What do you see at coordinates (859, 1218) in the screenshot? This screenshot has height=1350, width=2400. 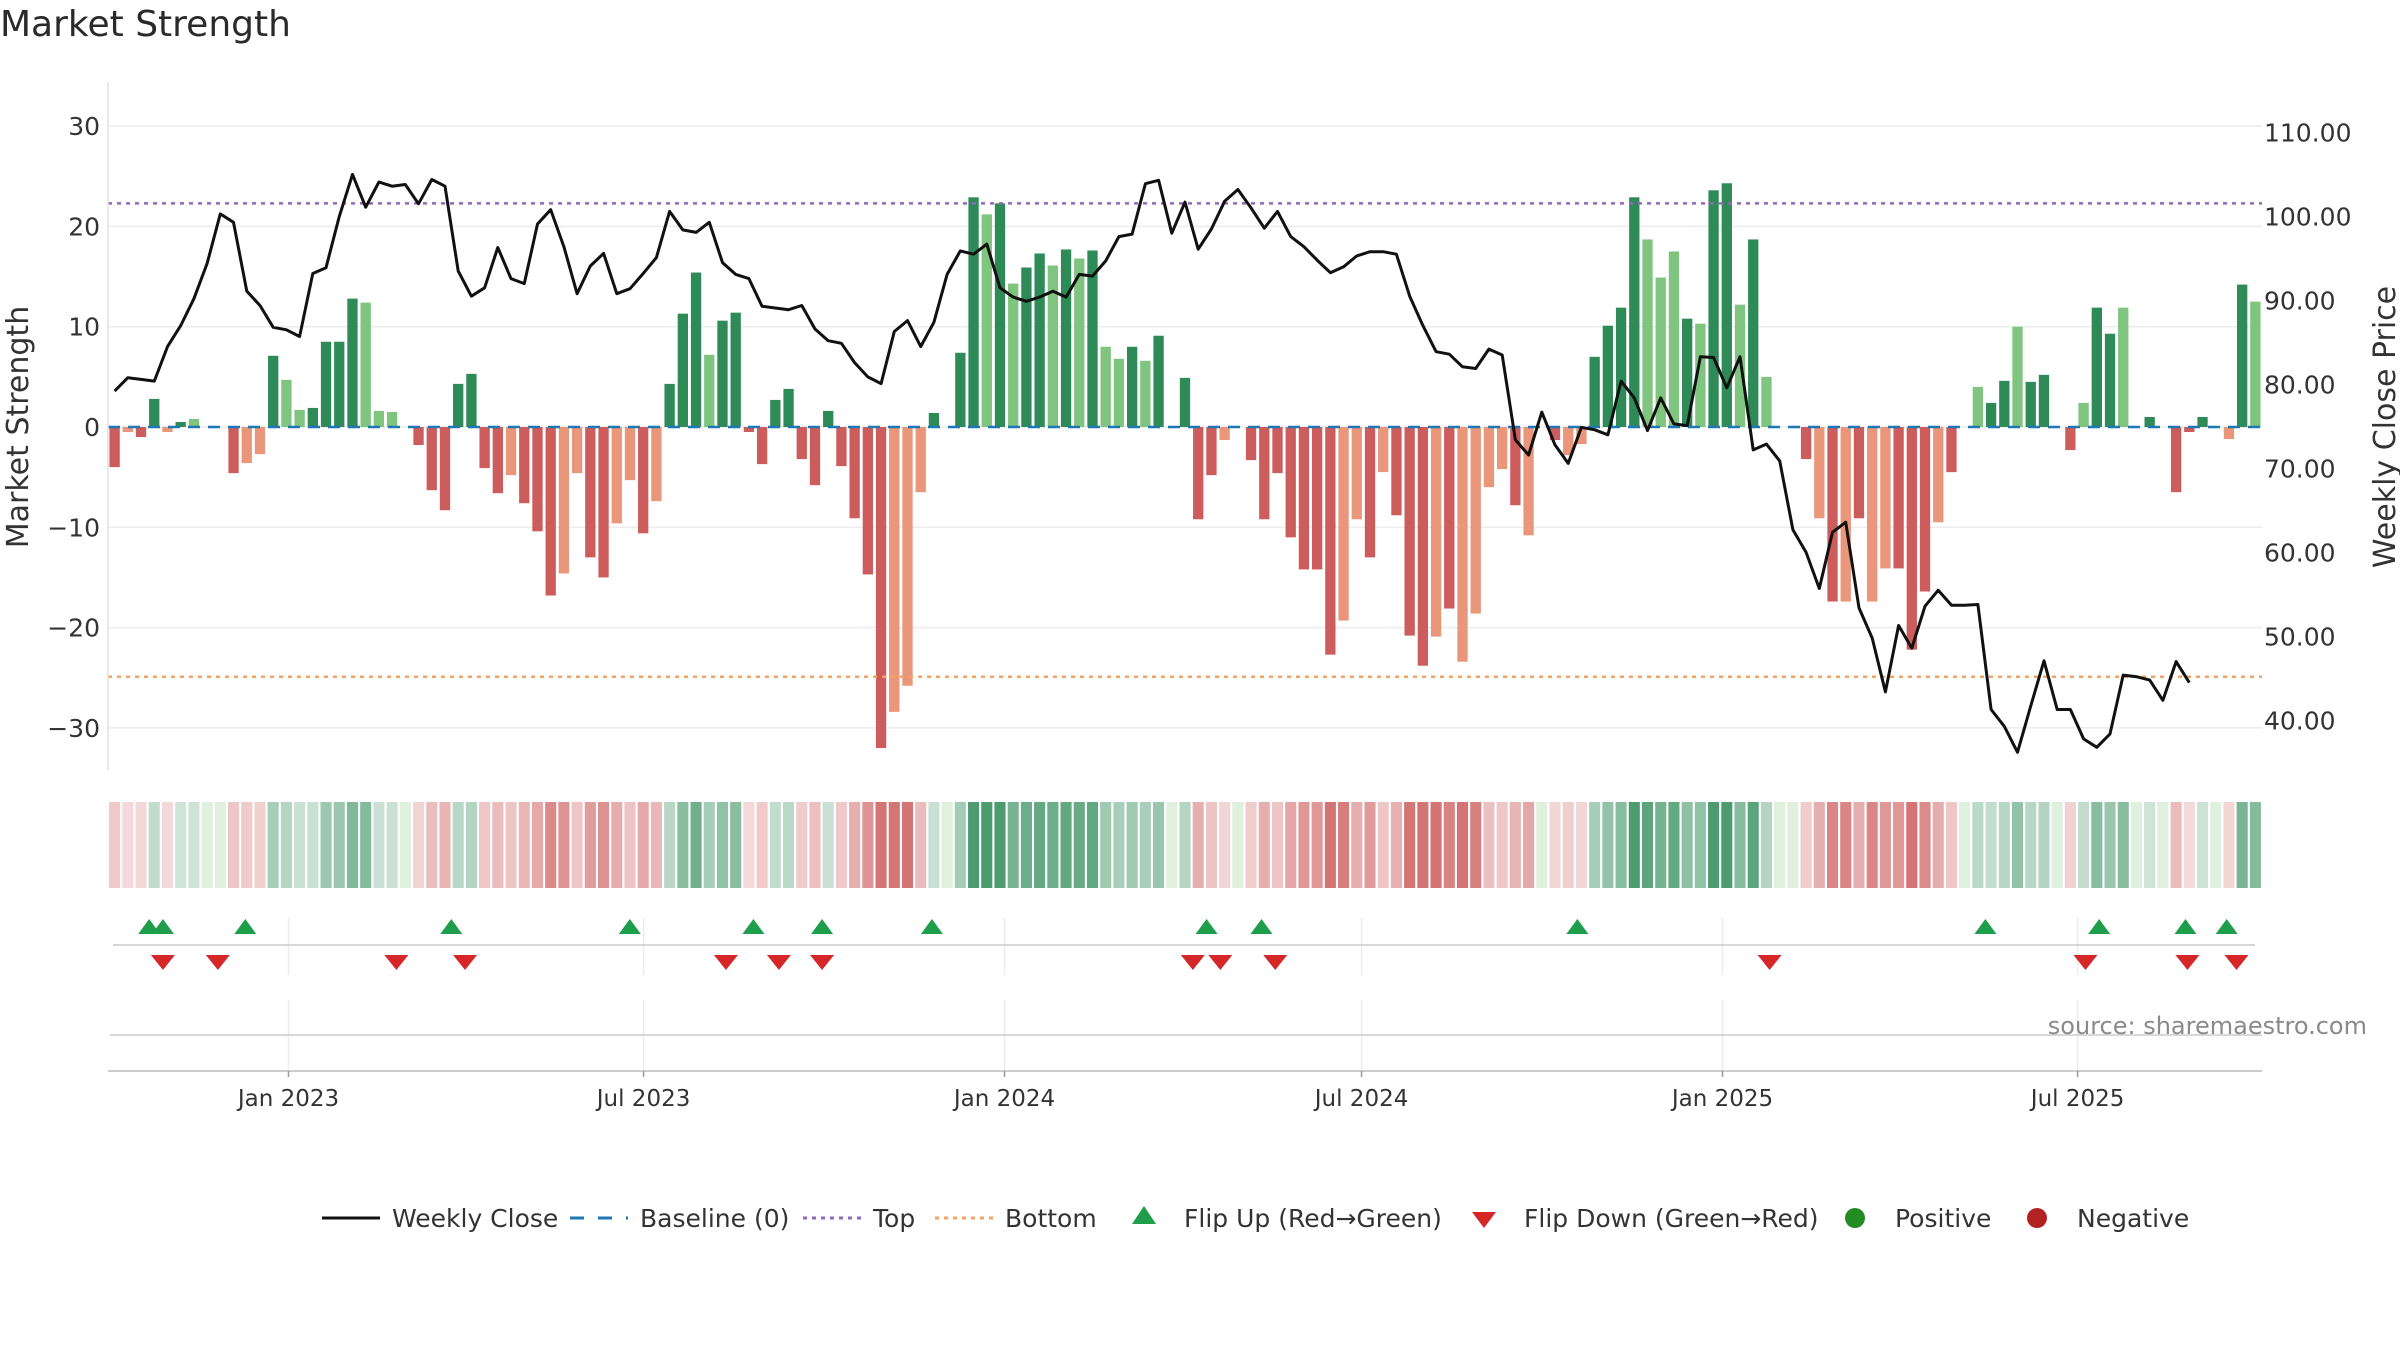 I see `legend-item-dot-purple: Top` at bounding box center [859, 1218].